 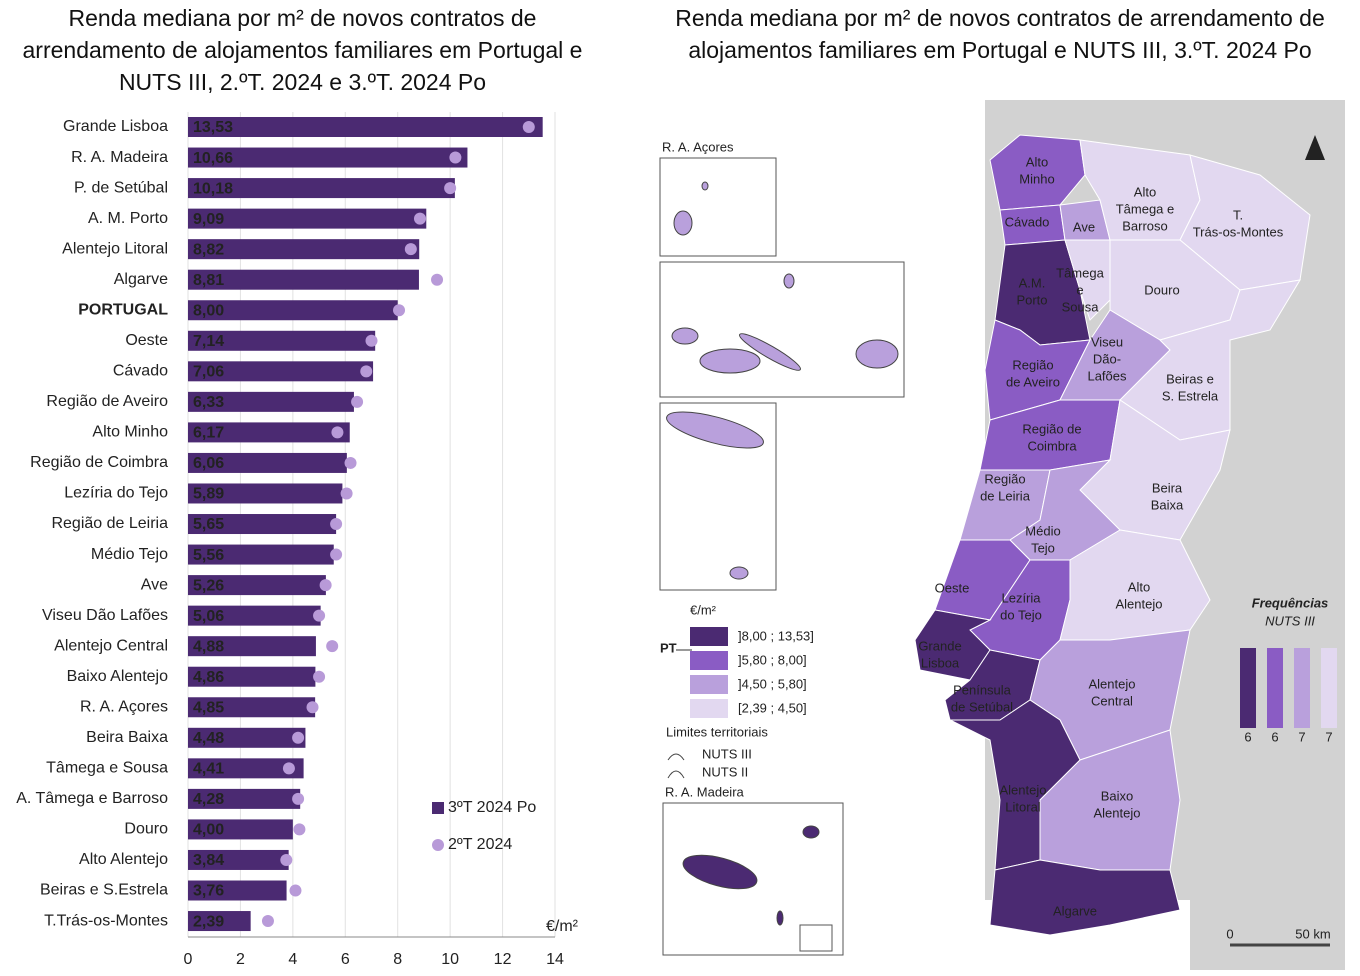 I want to click on value-label: 4,28, so click(x=208, y=799).